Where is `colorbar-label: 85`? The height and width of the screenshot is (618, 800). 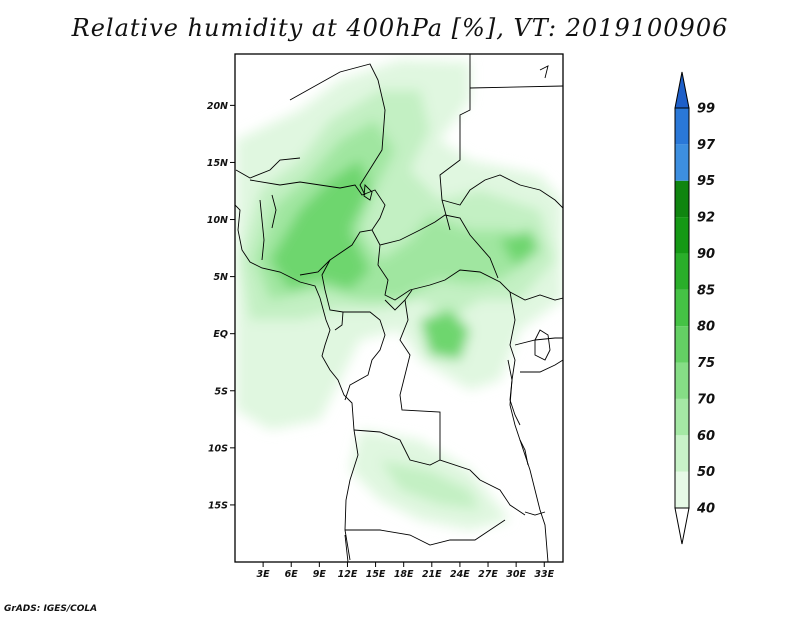 colorbar-label: 85 is located at coordinates (706, 290).